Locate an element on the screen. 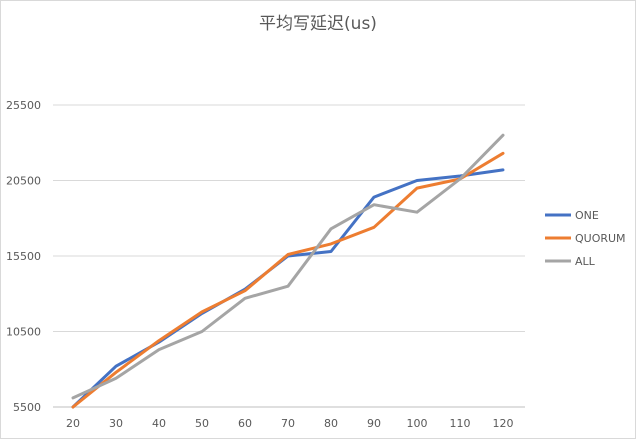 Image resolution: width=636 pixels, height=442 pixels. y-tick-label: 25500 is located at coordinates (23, 105).